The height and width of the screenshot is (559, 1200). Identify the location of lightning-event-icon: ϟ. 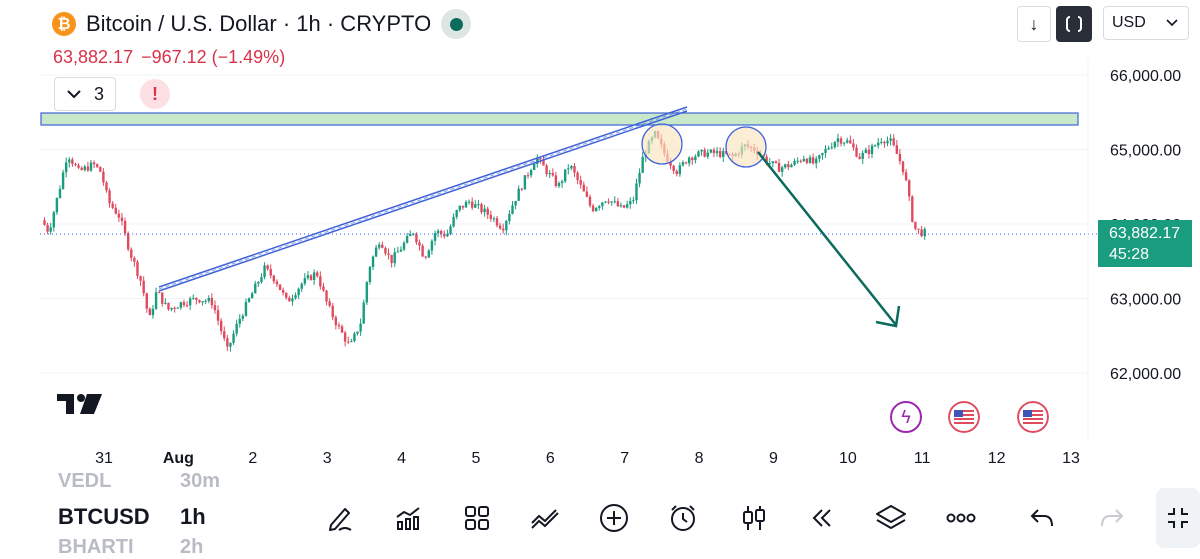
(906, 417).